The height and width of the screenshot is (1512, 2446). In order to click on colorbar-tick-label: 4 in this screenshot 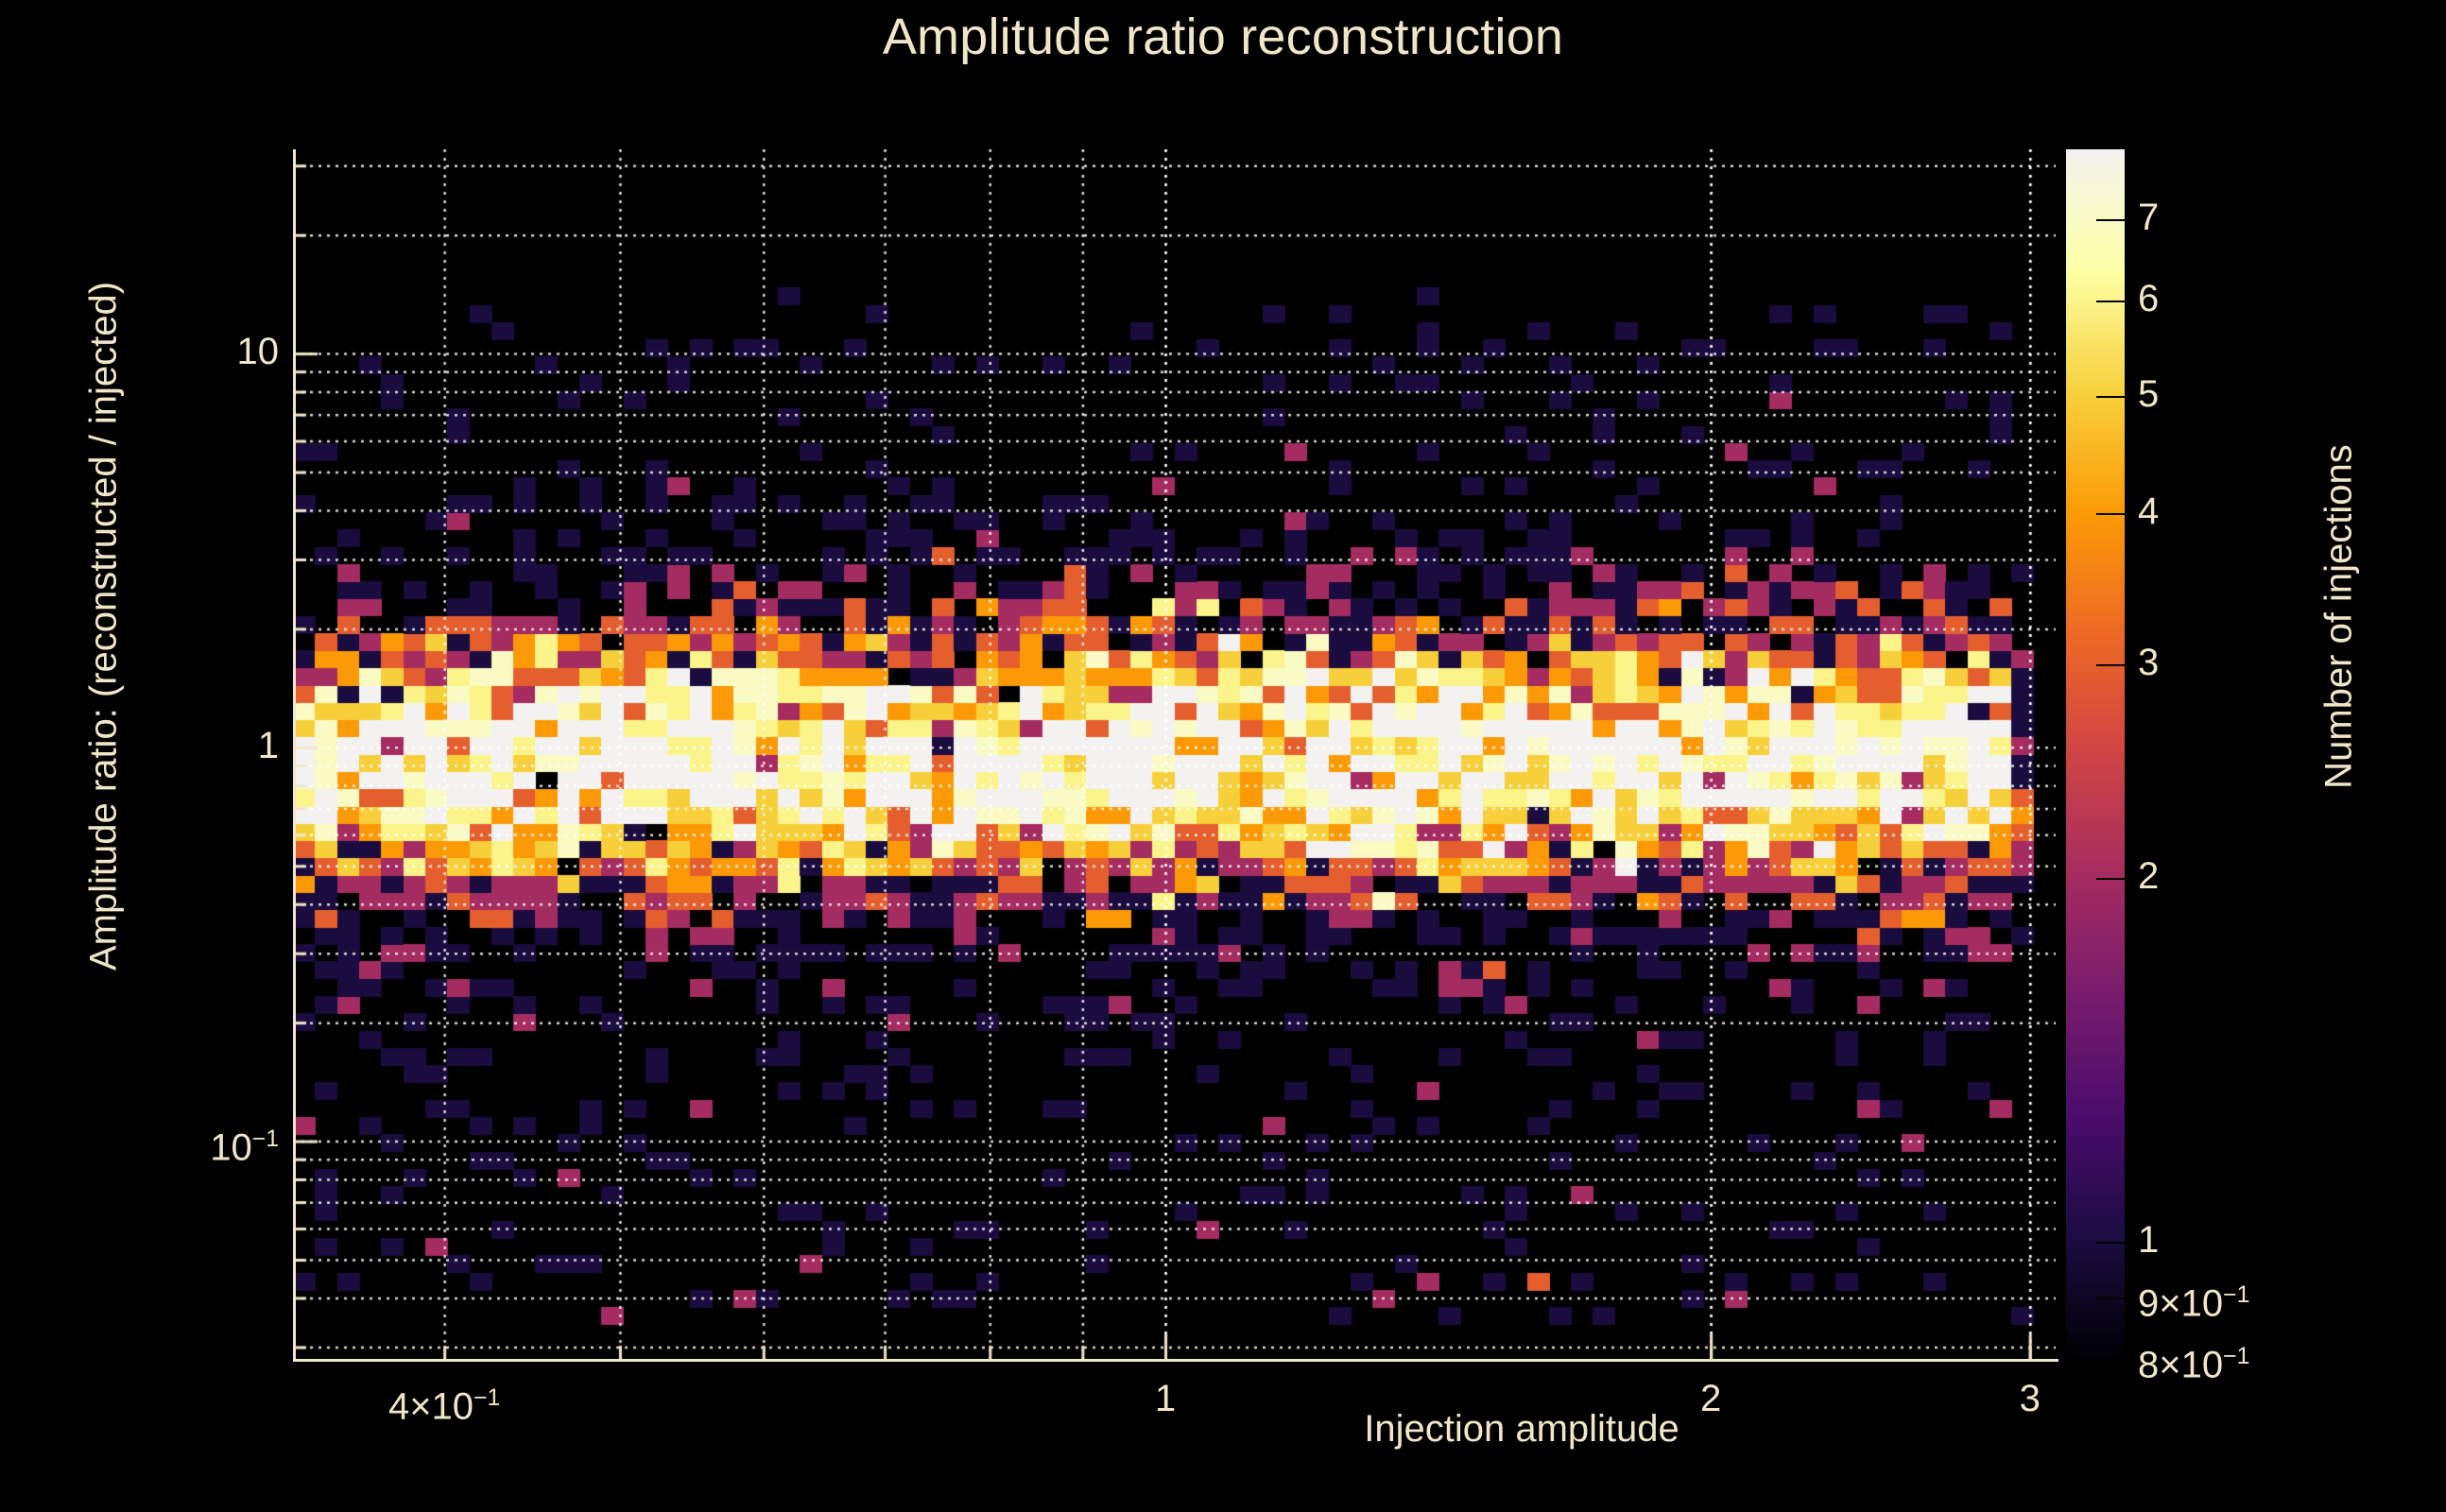, I will do `click(2149, 511)`.